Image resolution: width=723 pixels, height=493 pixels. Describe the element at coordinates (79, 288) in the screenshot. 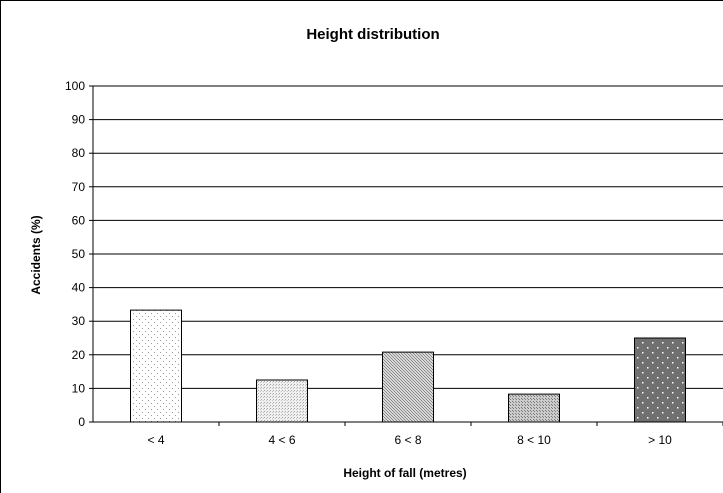

I see `y-tick-label: 40` at that location.